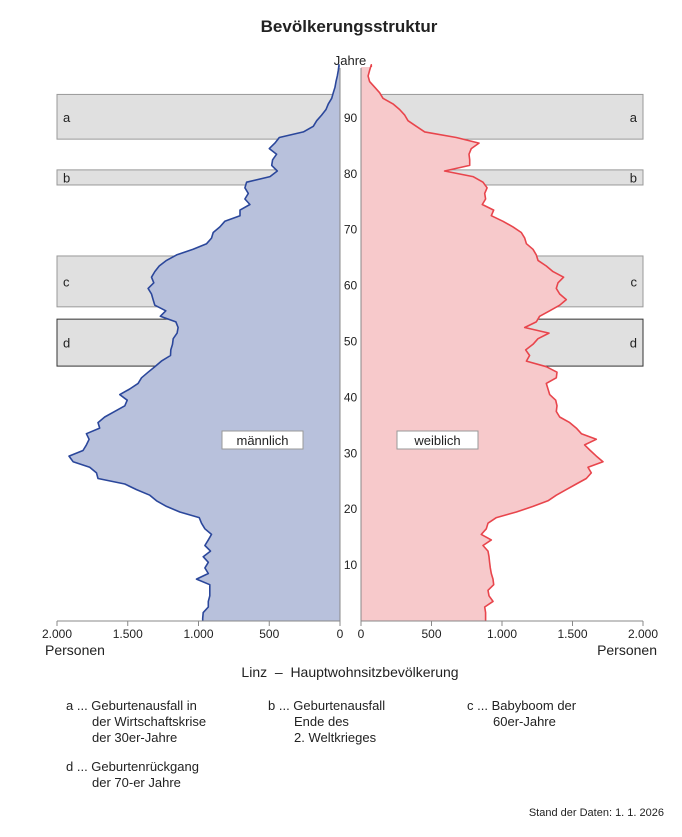 Image resolution: width=682 pixels, height=837 pixels. Describe the element at coordinates (627, 650) in the screenshot. I see `x-axis-label-right: Personen` at that location.